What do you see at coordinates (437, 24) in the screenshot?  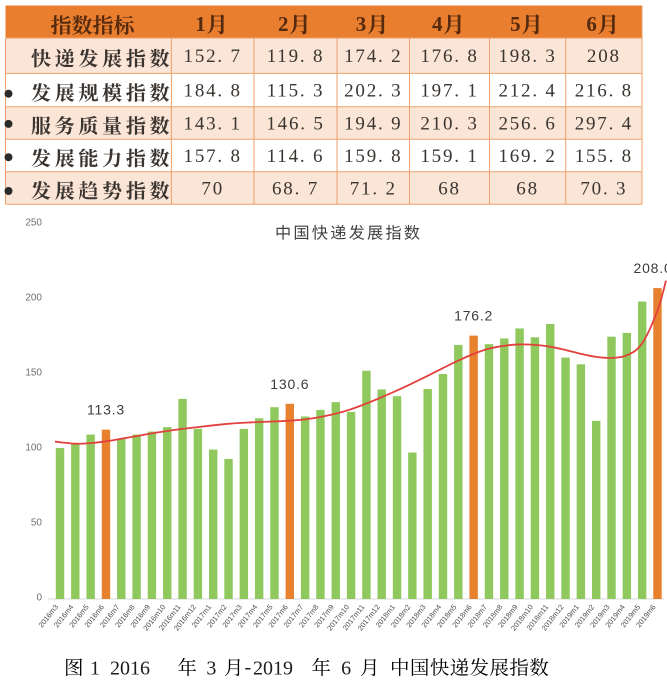 I see `svg-text: 4` at bounding box center [437, 24].